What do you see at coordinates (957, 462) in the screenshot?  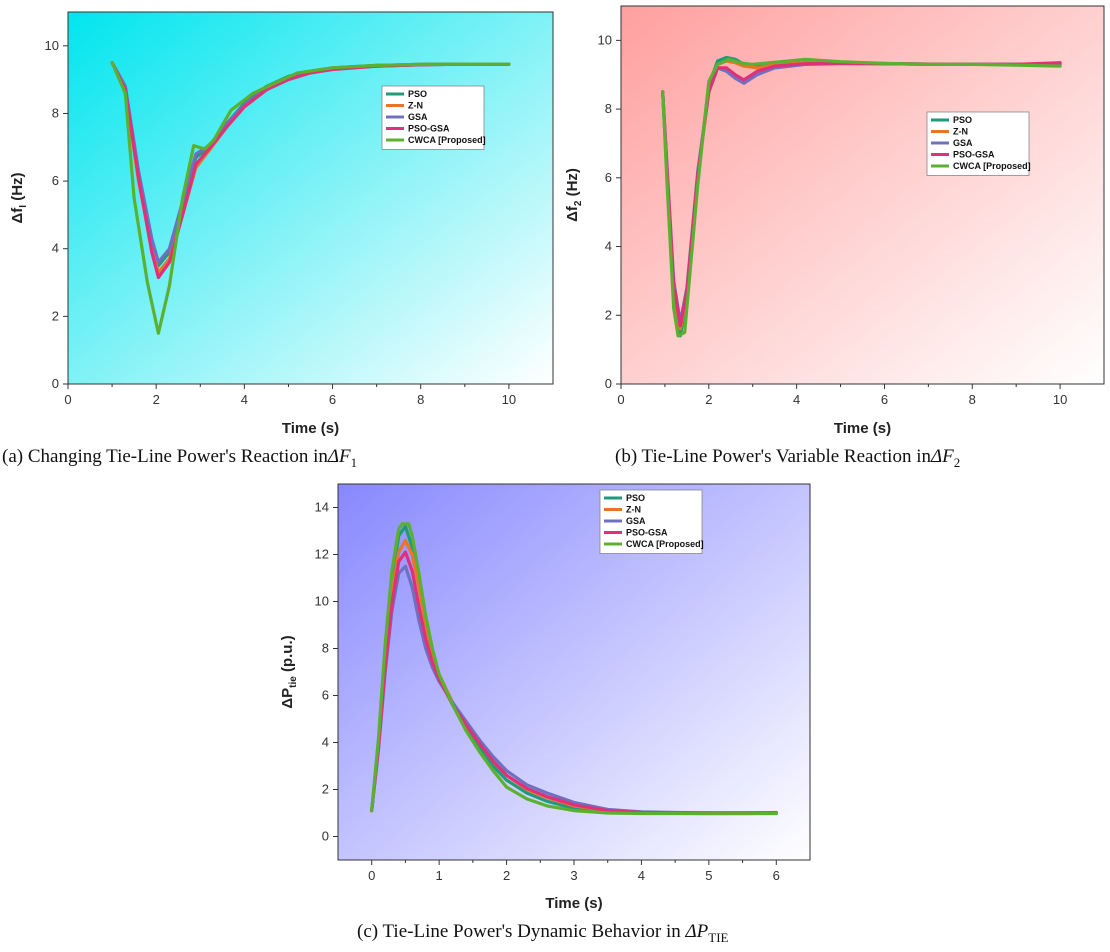 I see `caption-b-sub: 2` at bounding box center [957, 462].